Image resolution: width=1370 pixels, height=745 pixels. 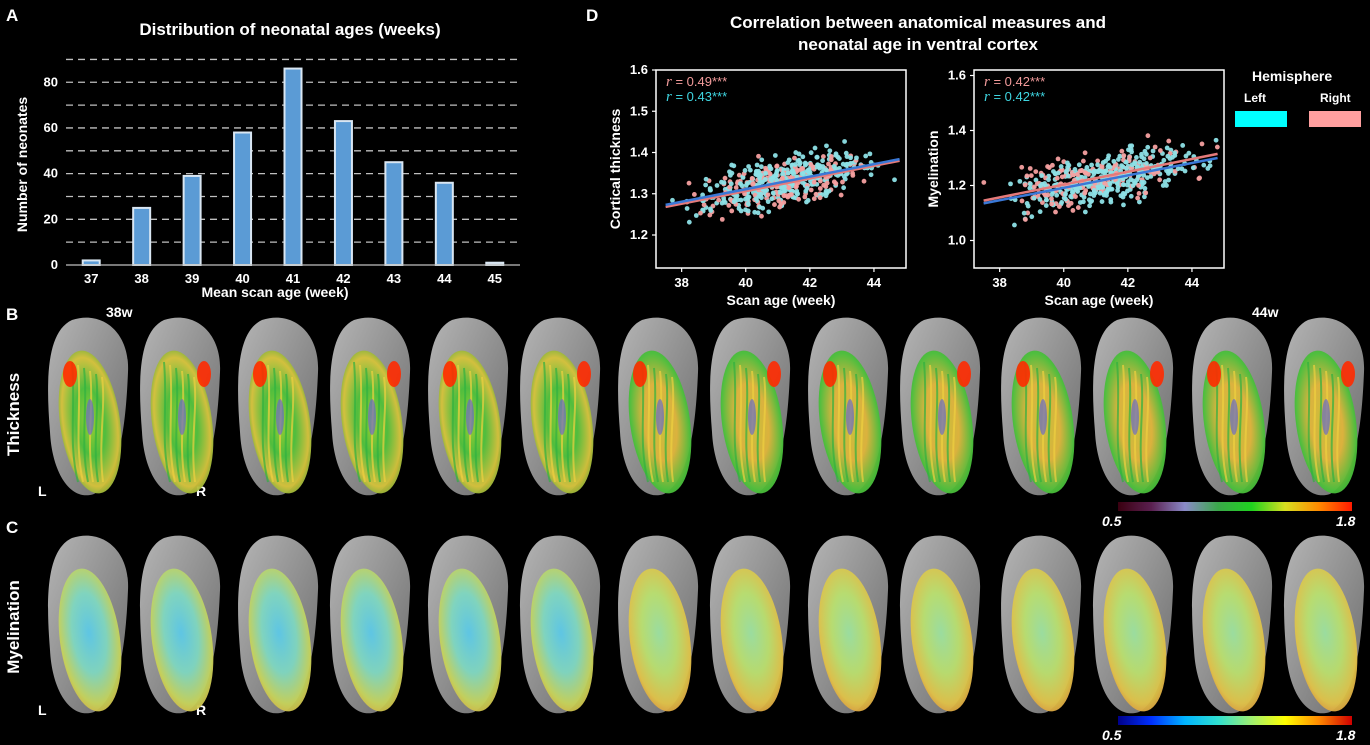 What do you see at coordinates (1017, 96) in the screenshot?
I see `r-value: = 0.42***` at bounding box center [1017, 96].